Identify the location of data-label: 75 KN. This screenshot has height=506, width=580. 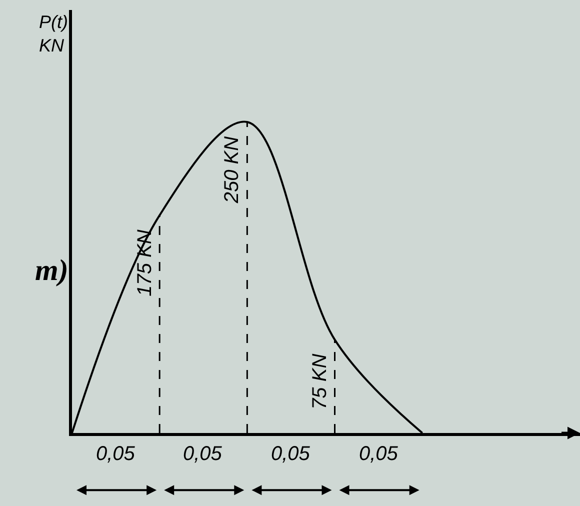
(320, 381).